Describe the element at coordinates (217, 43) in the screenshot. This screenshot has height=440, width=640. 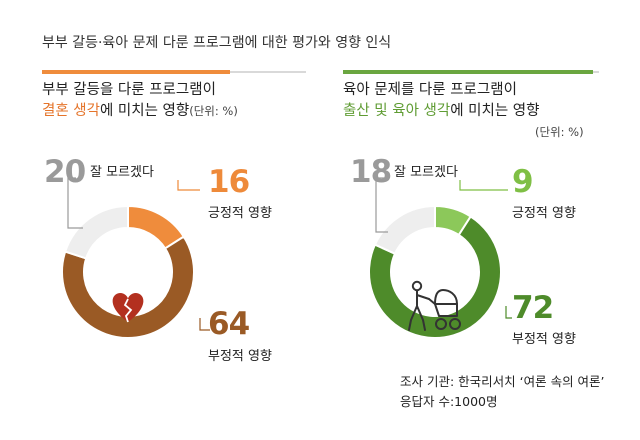
I see `page-title: 부부 갈등·육아 문제 다룬 프로그램에 대한 평가와 영향 인식` at that location.